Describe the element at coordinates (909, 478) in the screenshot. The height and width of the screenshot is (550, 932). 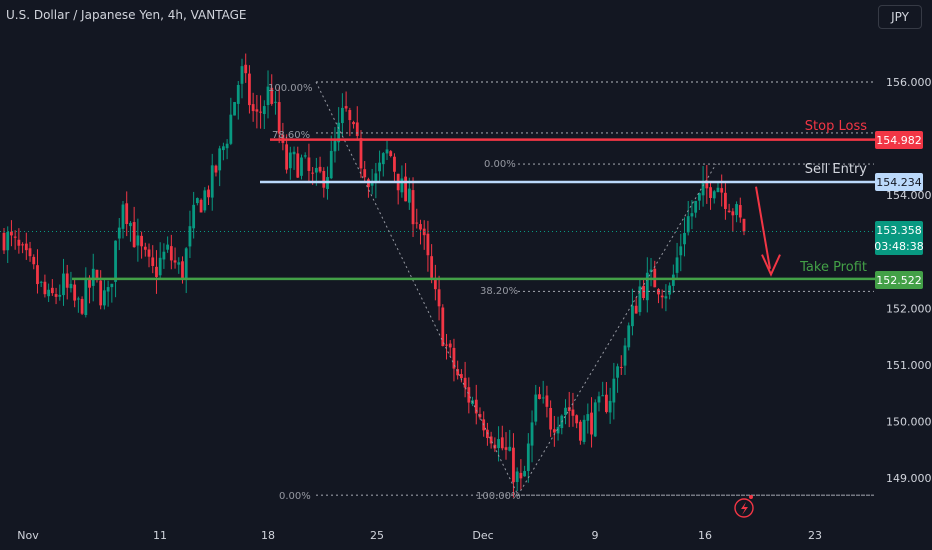
I see `y-tick-label: 149.000` at that location.